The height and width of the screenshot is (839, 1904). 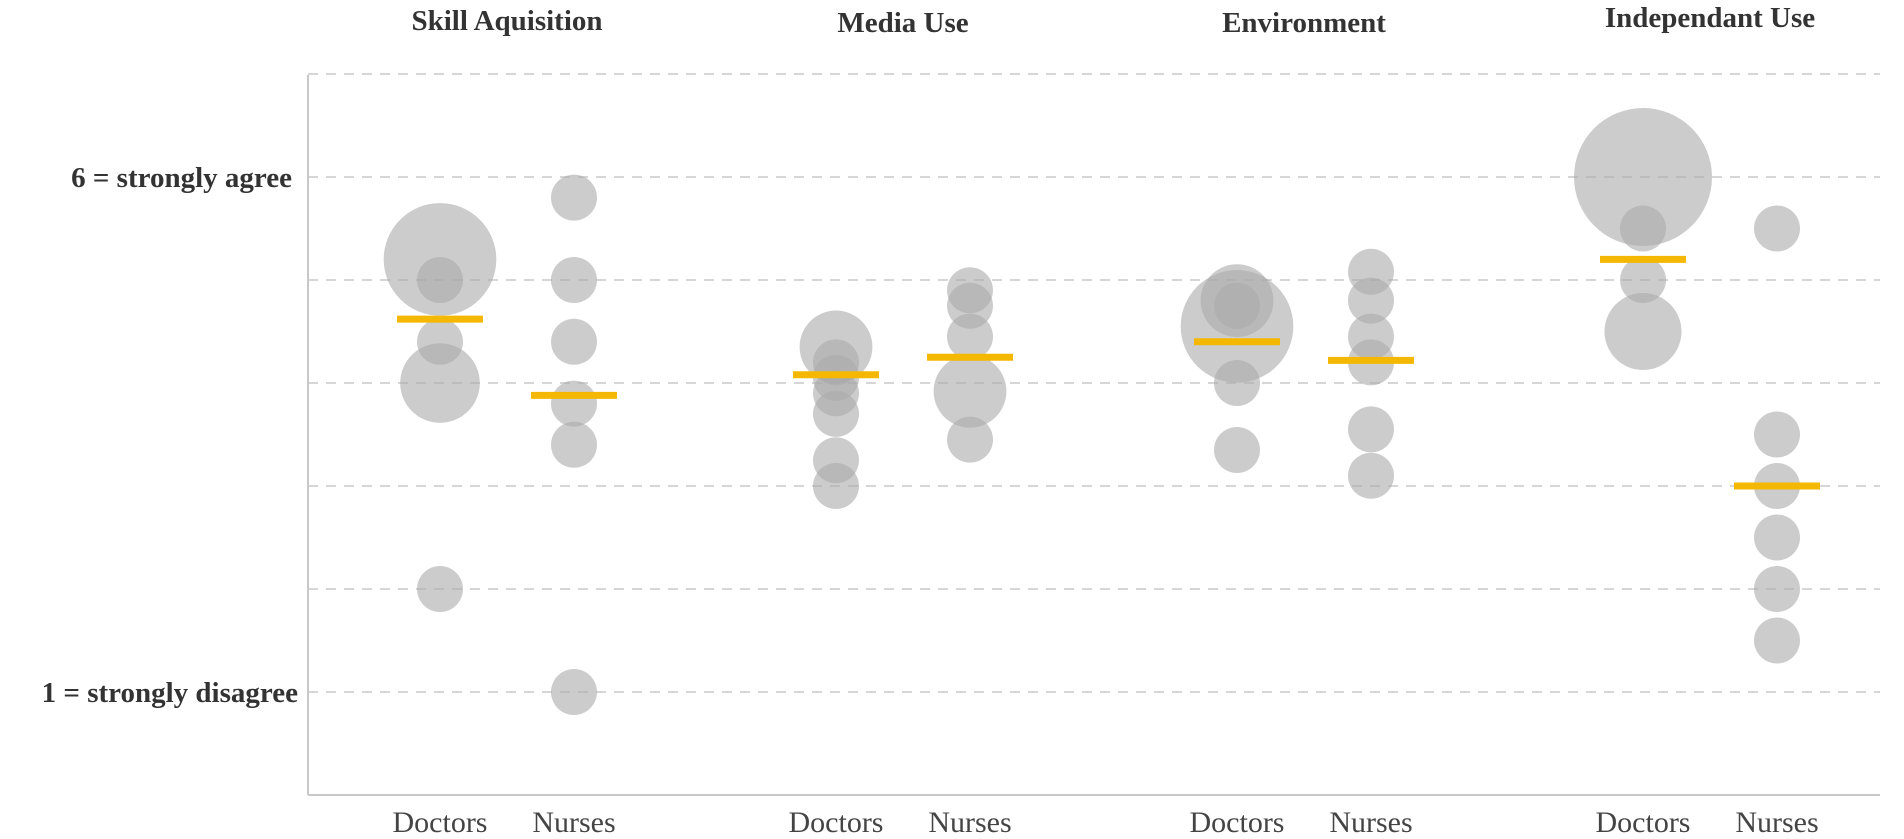 I want to click on y-axis-bottom-label: 1 = strongly disagree, so click(x=170, y=693).